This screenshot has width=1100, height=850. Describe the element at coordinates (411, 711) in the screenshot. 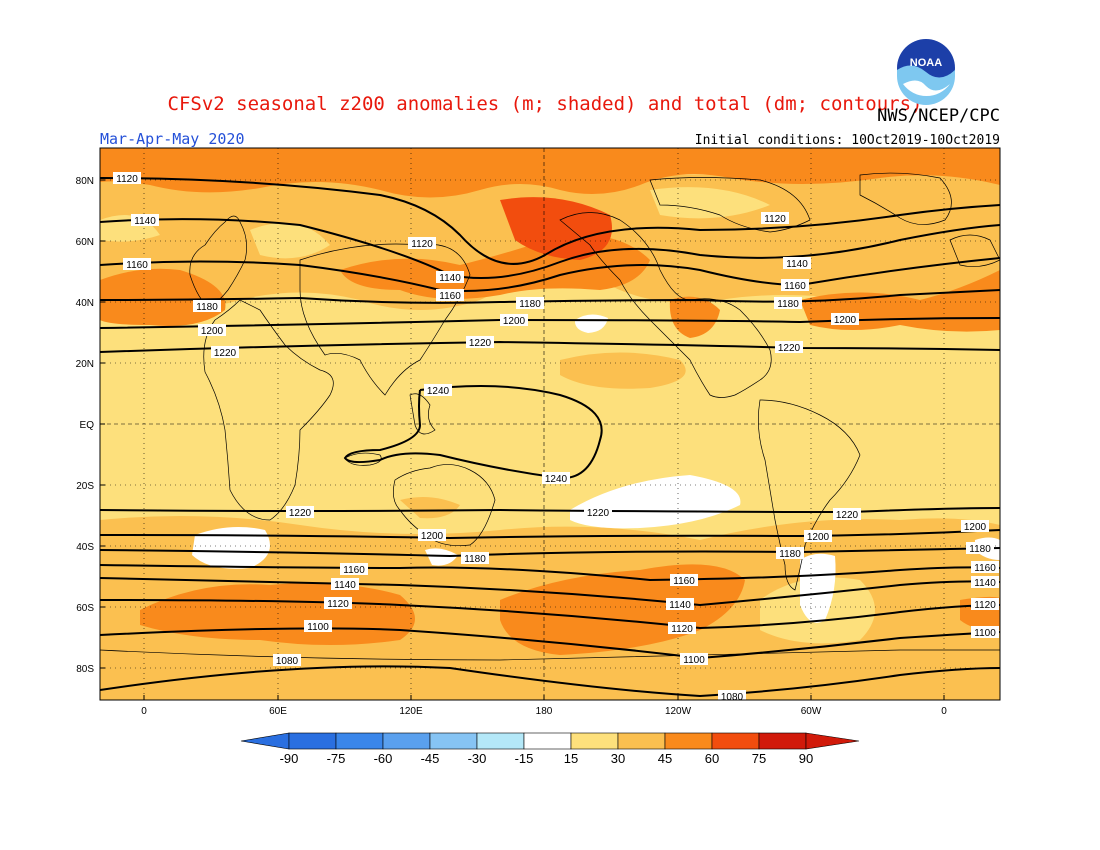

I see `lon-label: 120E` at that location.